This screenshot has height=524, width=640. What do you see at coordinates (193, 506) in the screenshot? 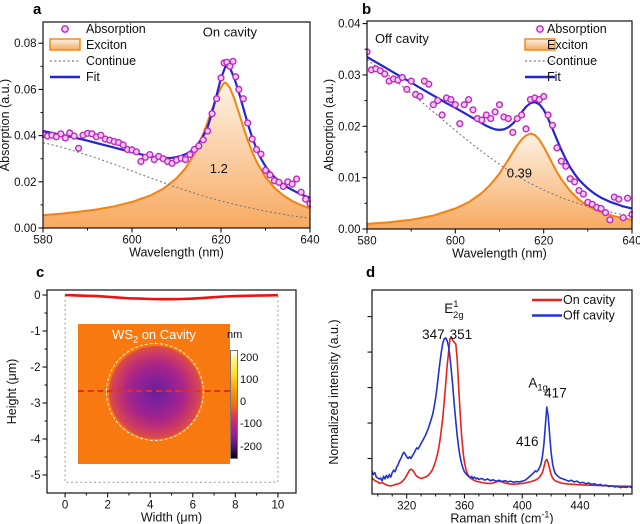
I see `svg-text: 6` at bounding box center [193, 506].